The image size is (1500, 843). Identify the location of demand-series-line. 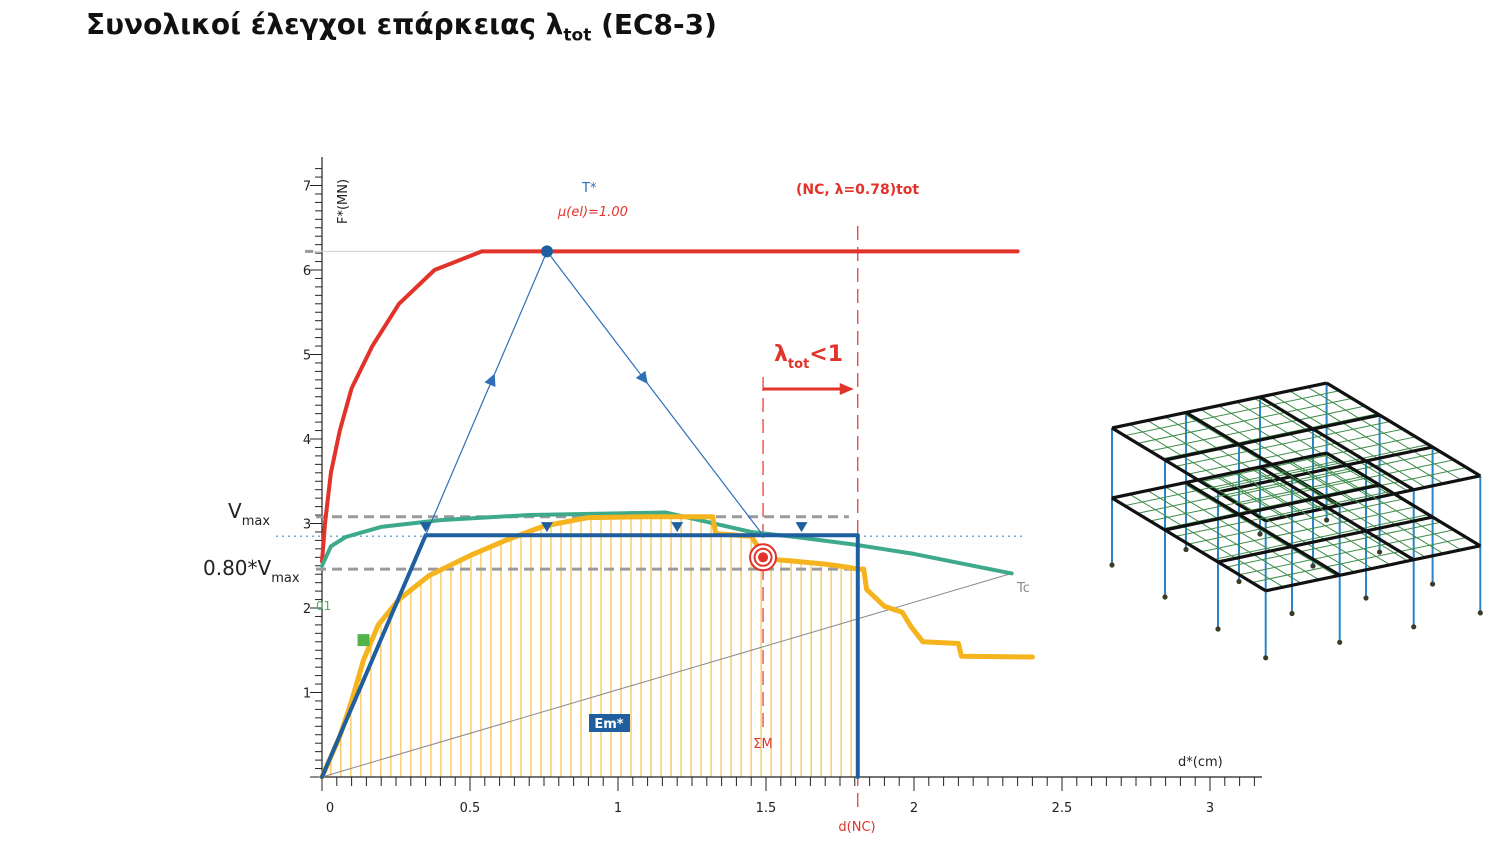
(594, 393).